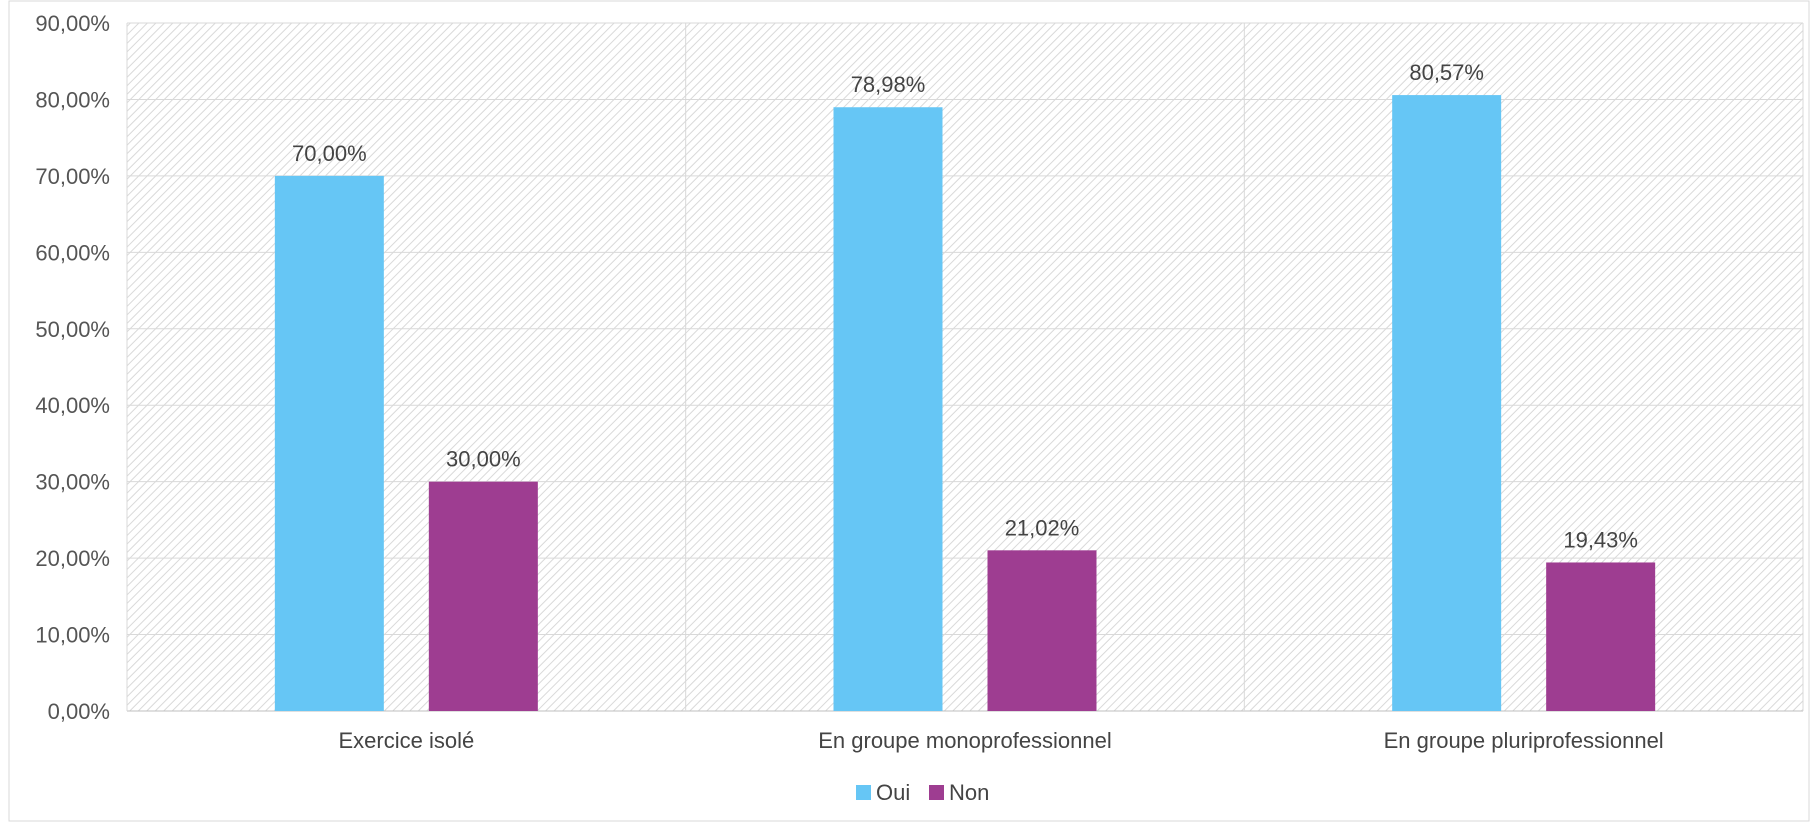  What do you see at coordinates (406, 740) in the screenshot?
I see `x-tick-label: Exercice isolé` at bounding box center [406, 740].